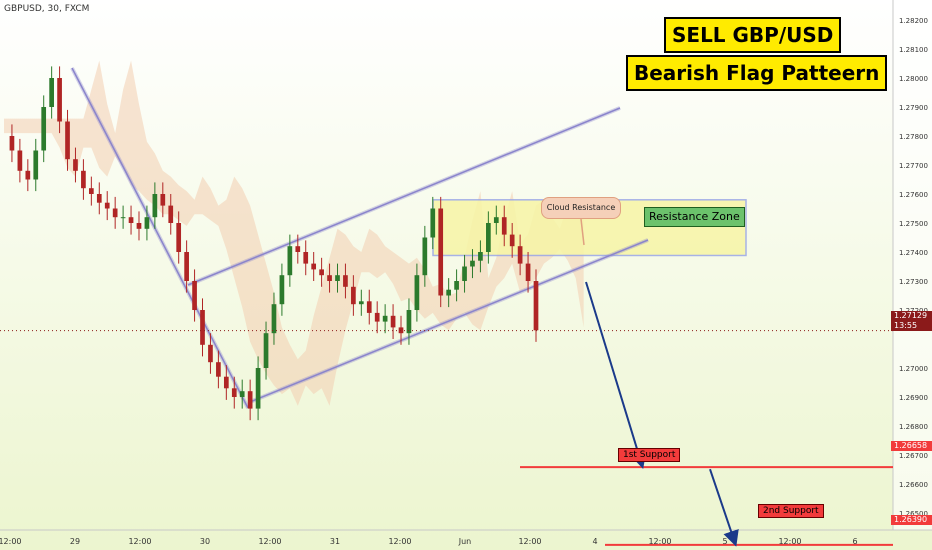 This screenshot has width=932, height=550. What do you see at coordinates (694, 217) in the screenshot?
I see `resistance-zone-label: Resistance Zone` at bounding box center [694, 217].